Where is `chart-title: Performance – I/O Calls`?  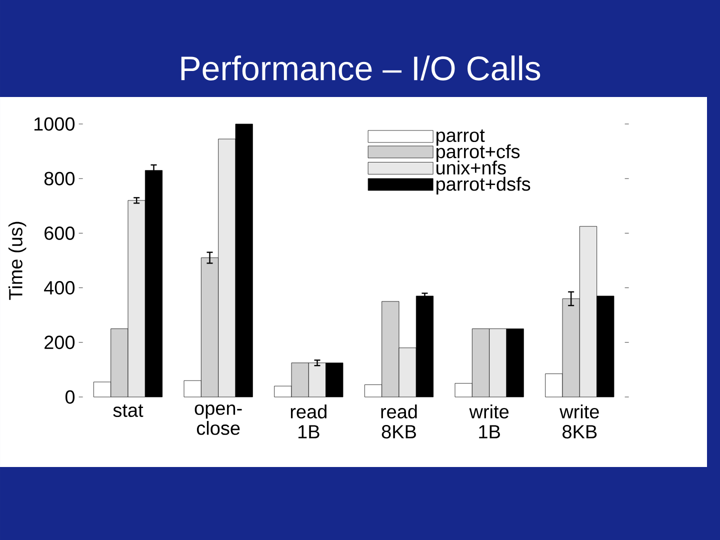
chart-title: Performance – I/O Calls is located at coordinates (360, 68).